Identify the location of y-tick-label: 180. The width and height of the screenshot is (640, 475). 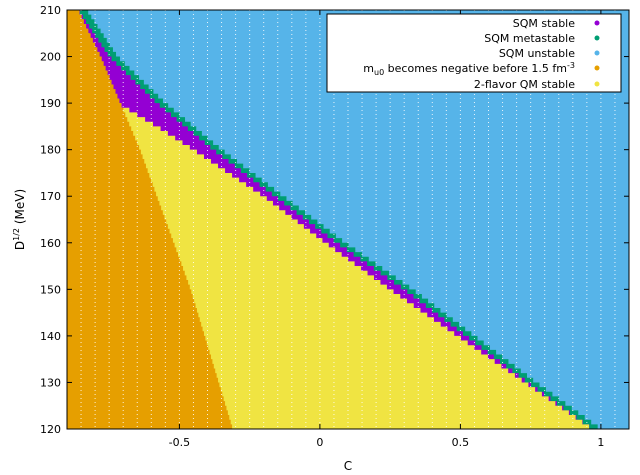
(50, 150).